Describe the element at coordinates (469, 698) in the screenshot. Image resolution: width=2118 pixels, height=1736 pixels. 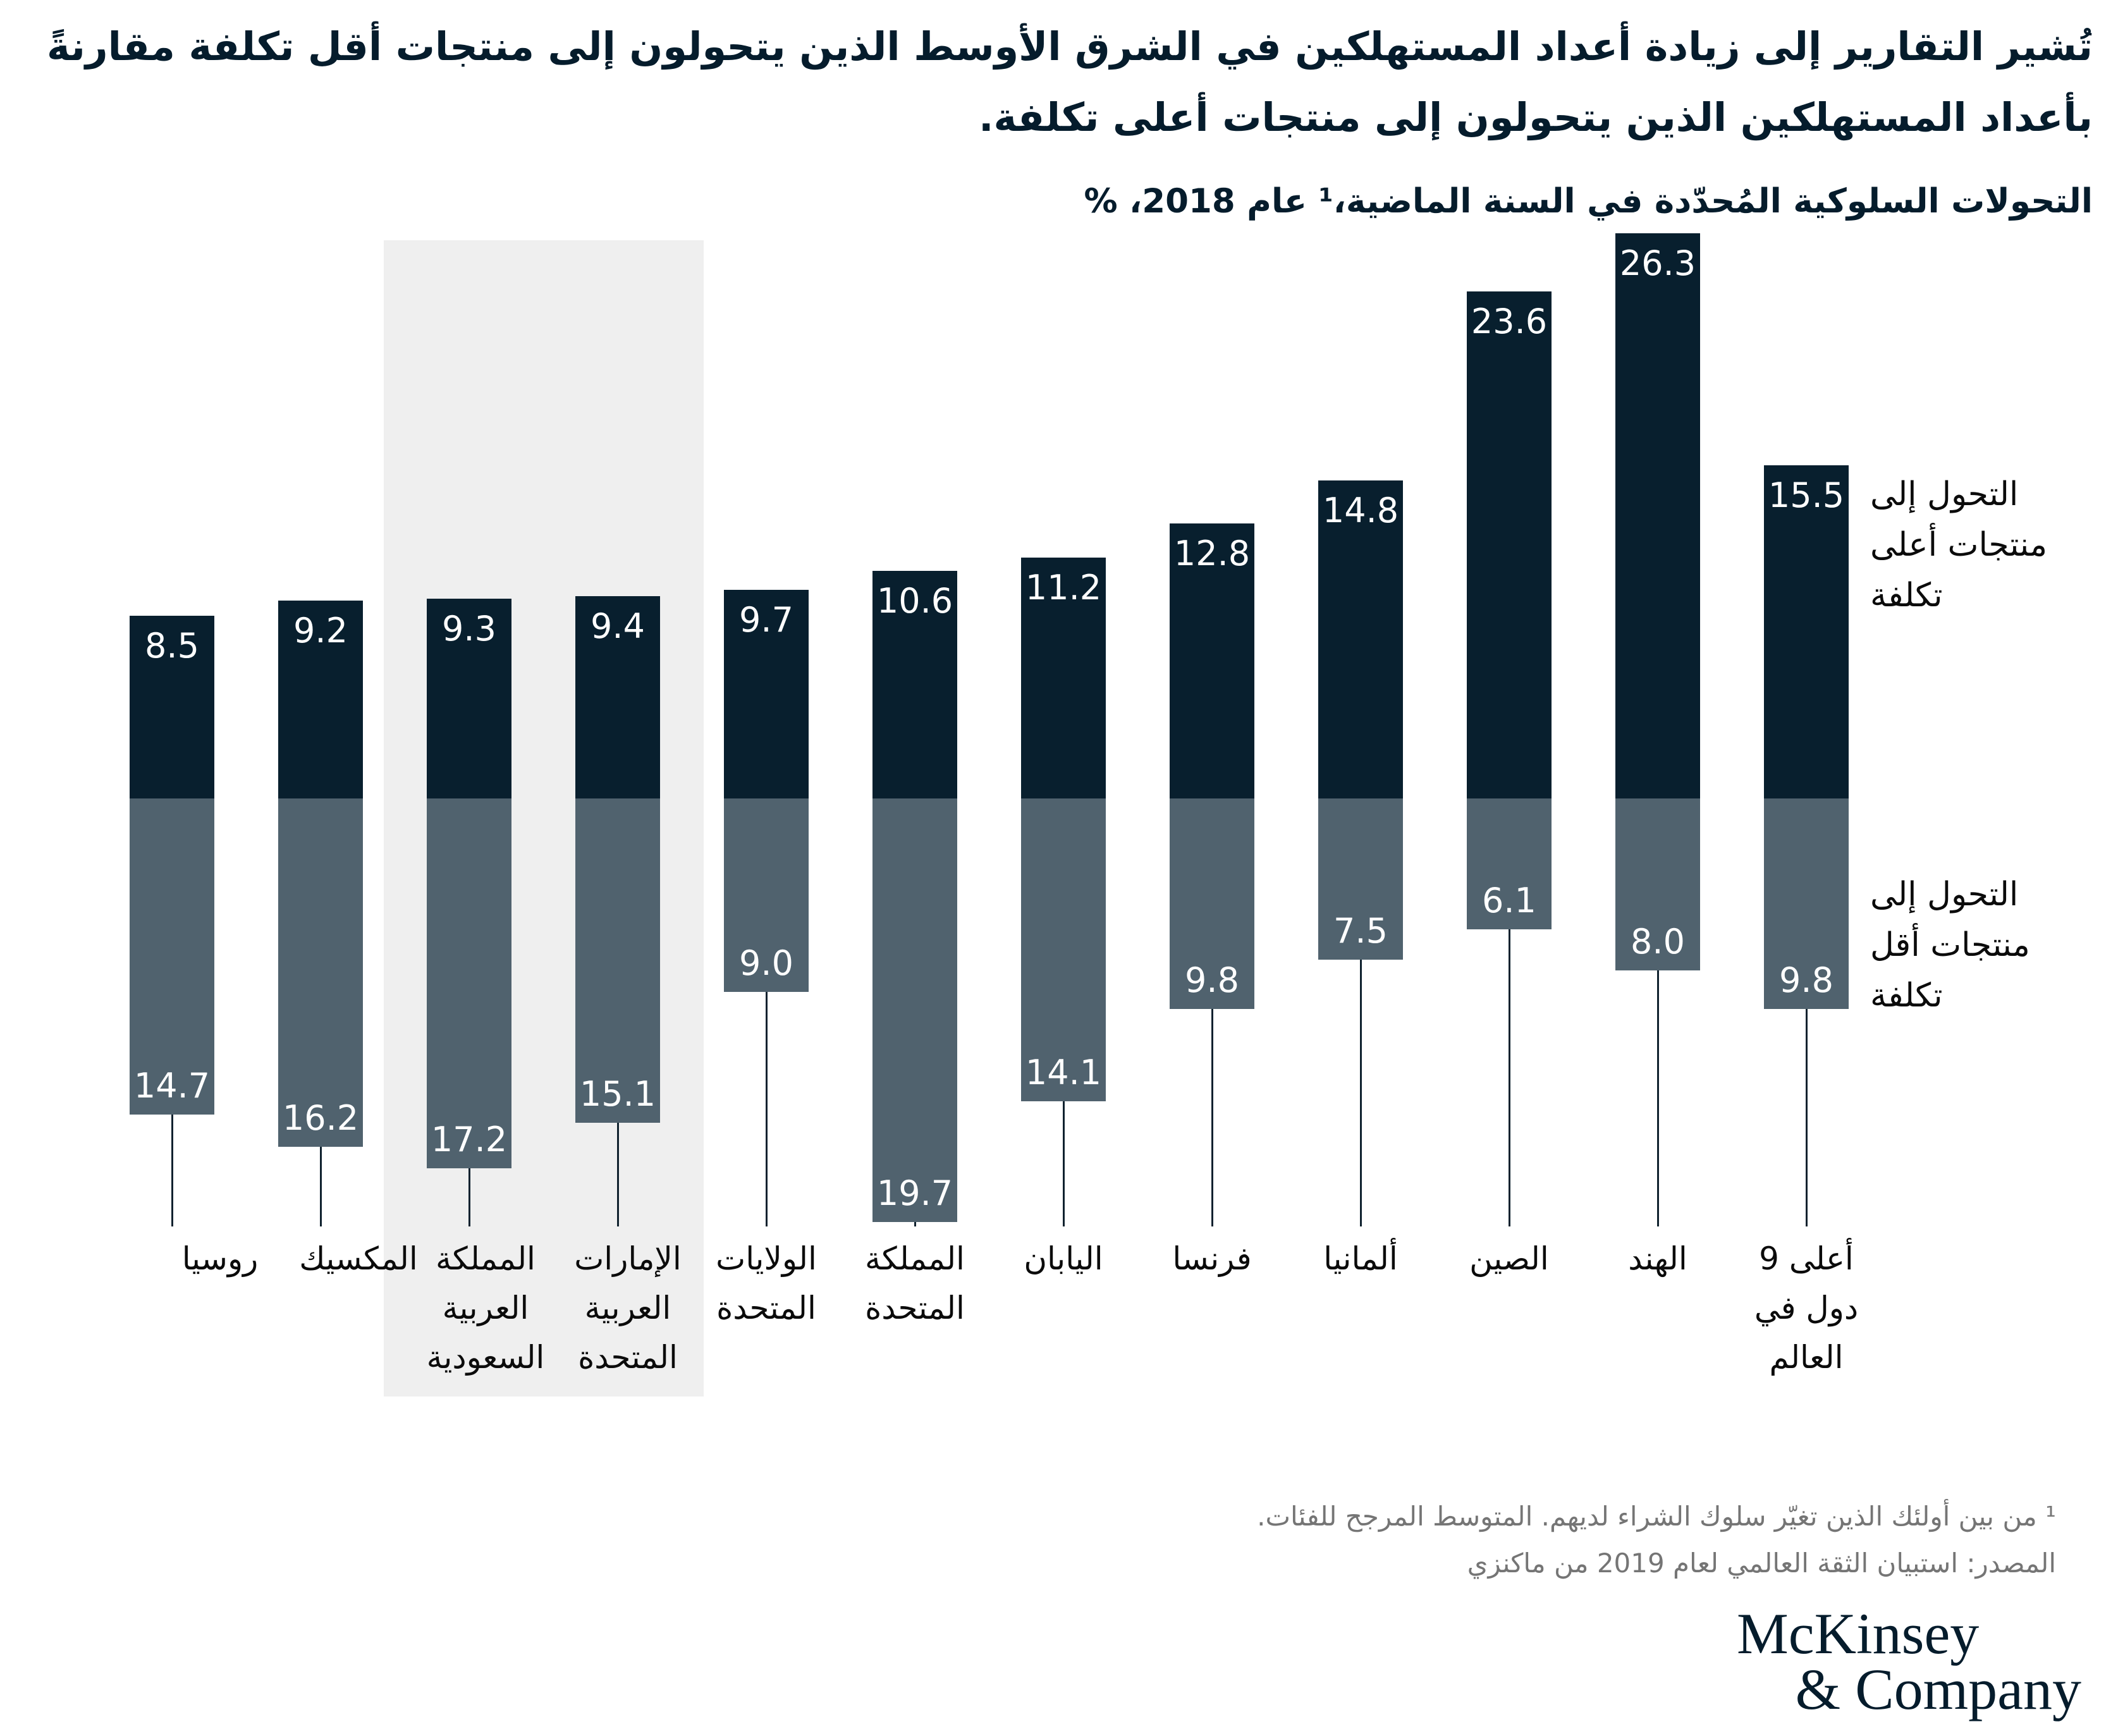
I see `bar-segment-up-saudi-arabia: 9.3` at that location.